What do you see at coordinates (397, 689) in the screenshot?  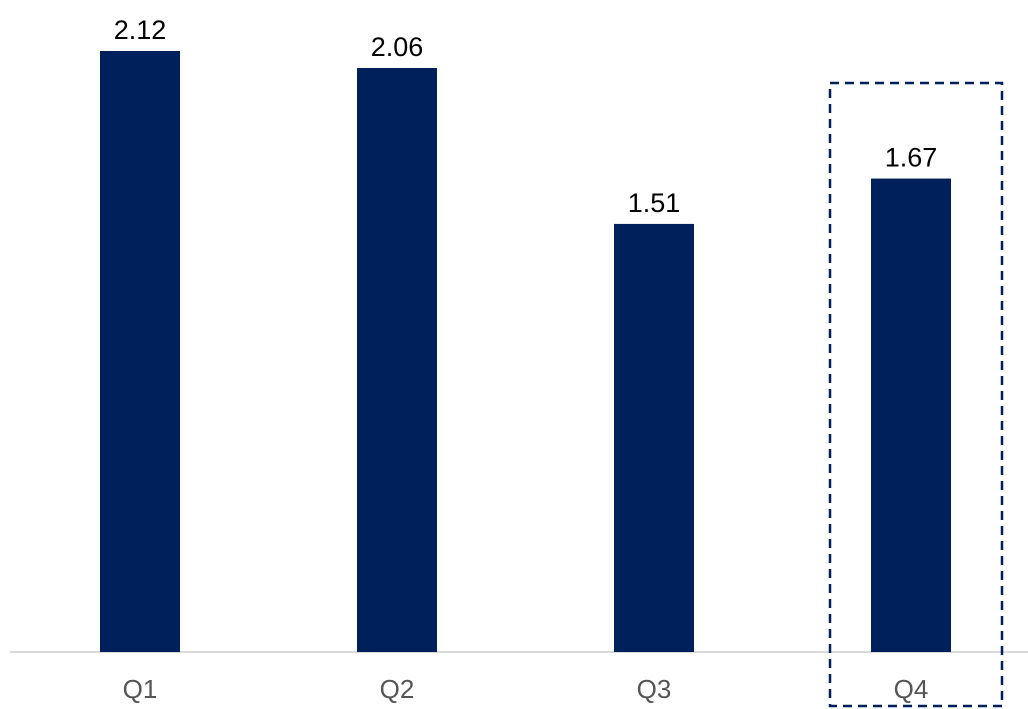 I see `tick-label-q2: Q2` at bounding box center [397, 689].